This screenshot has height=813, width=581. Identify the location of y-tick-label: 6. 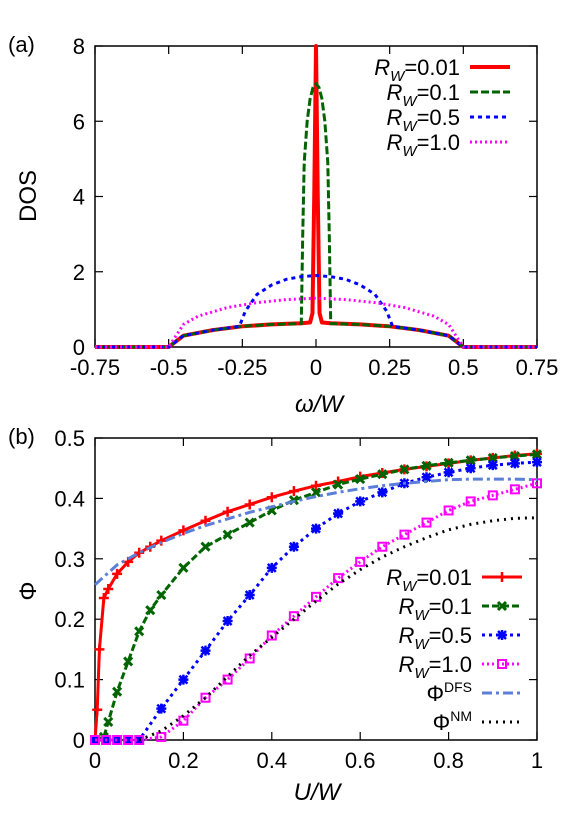
(79, 121).